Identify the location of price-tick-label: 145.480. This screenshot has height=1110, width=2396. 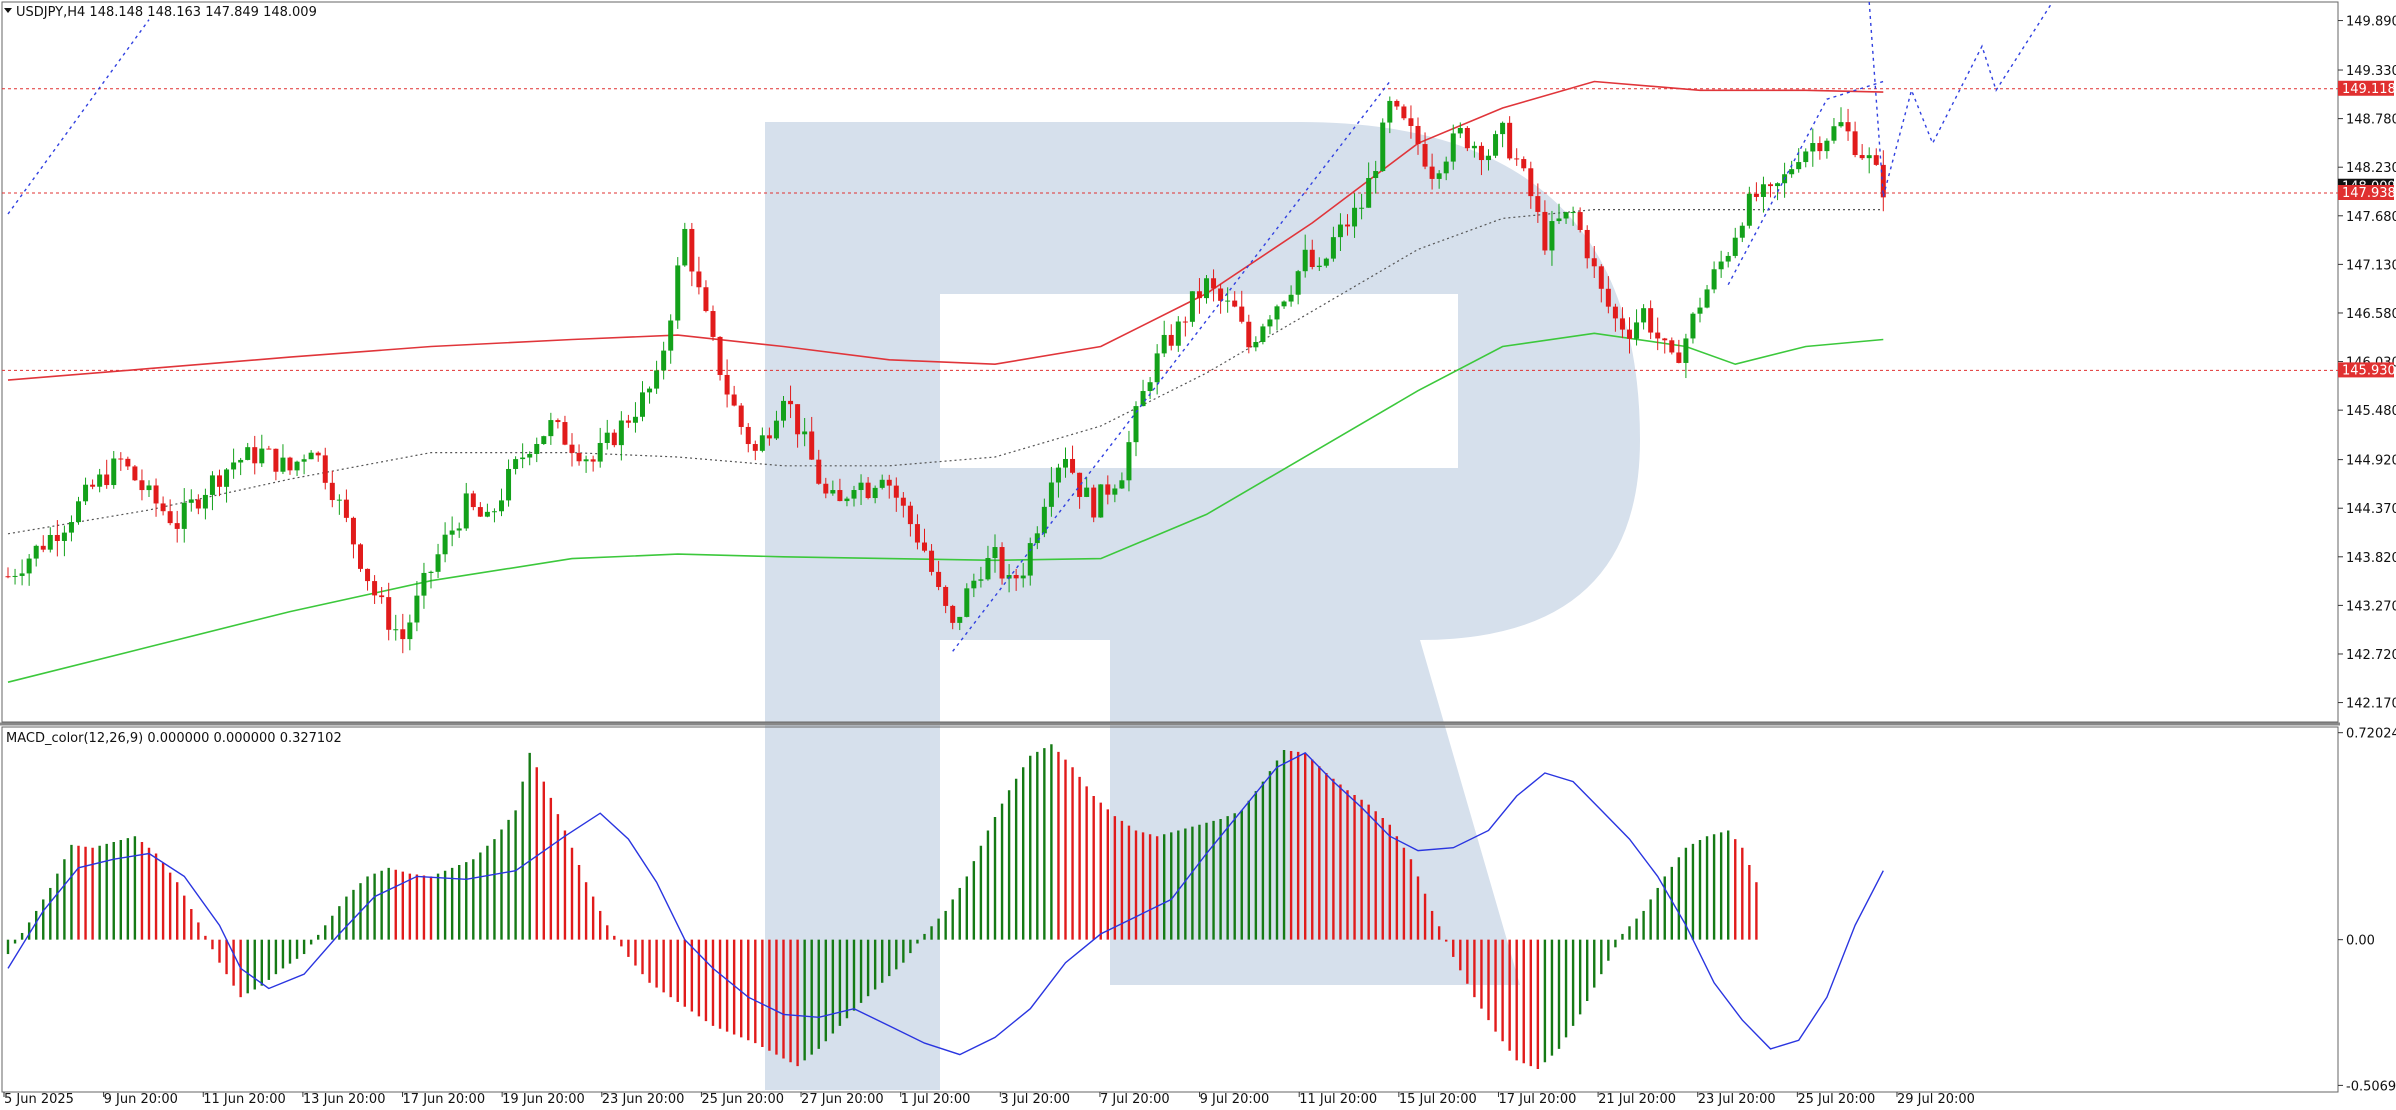
(2371, 411).